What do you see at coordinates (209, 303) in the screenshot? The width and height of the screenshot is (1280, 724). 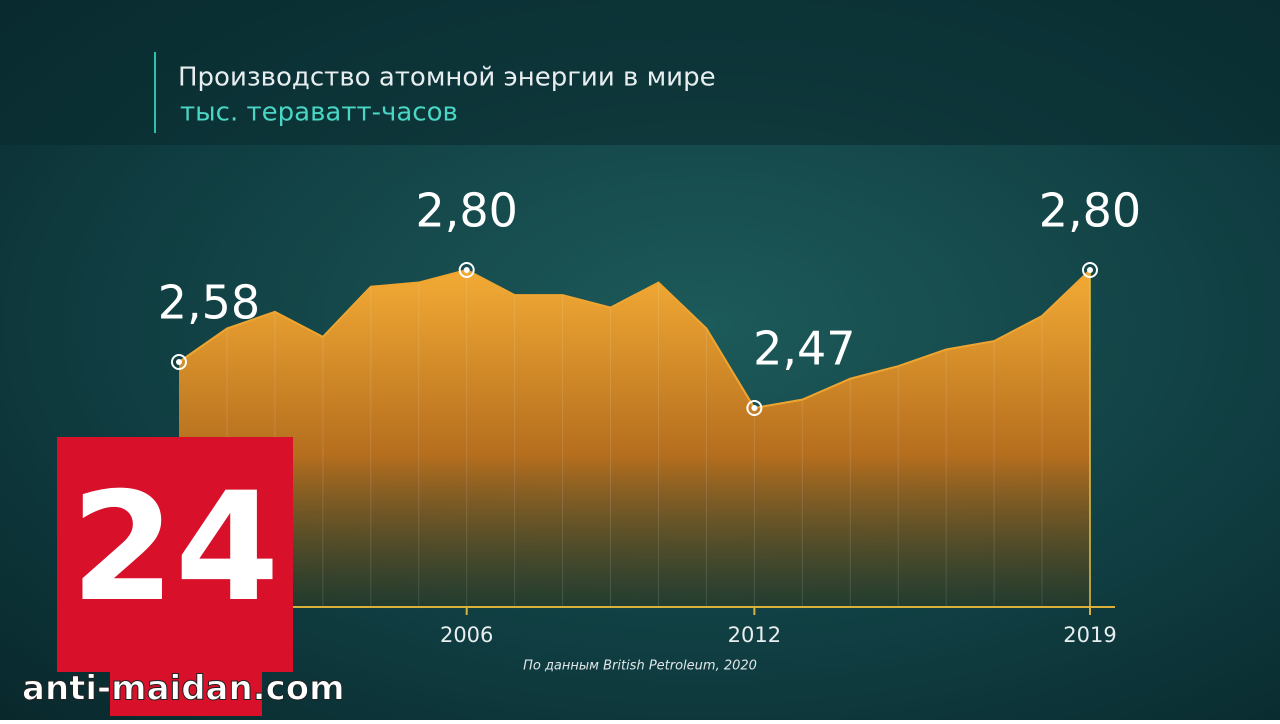 I see `value-label: 2,58` at bounding box center [209, 303].